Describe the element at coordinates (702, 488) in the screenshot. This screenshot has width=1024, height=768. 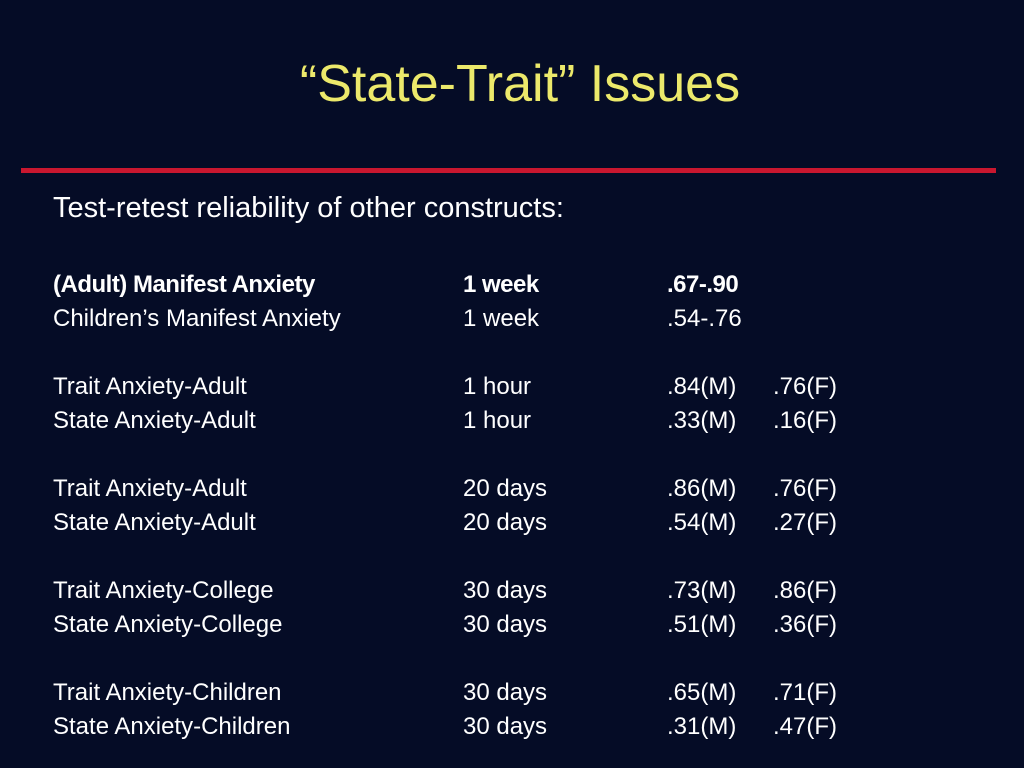
I see `male-reliability-cell: .86(M)` at that location.